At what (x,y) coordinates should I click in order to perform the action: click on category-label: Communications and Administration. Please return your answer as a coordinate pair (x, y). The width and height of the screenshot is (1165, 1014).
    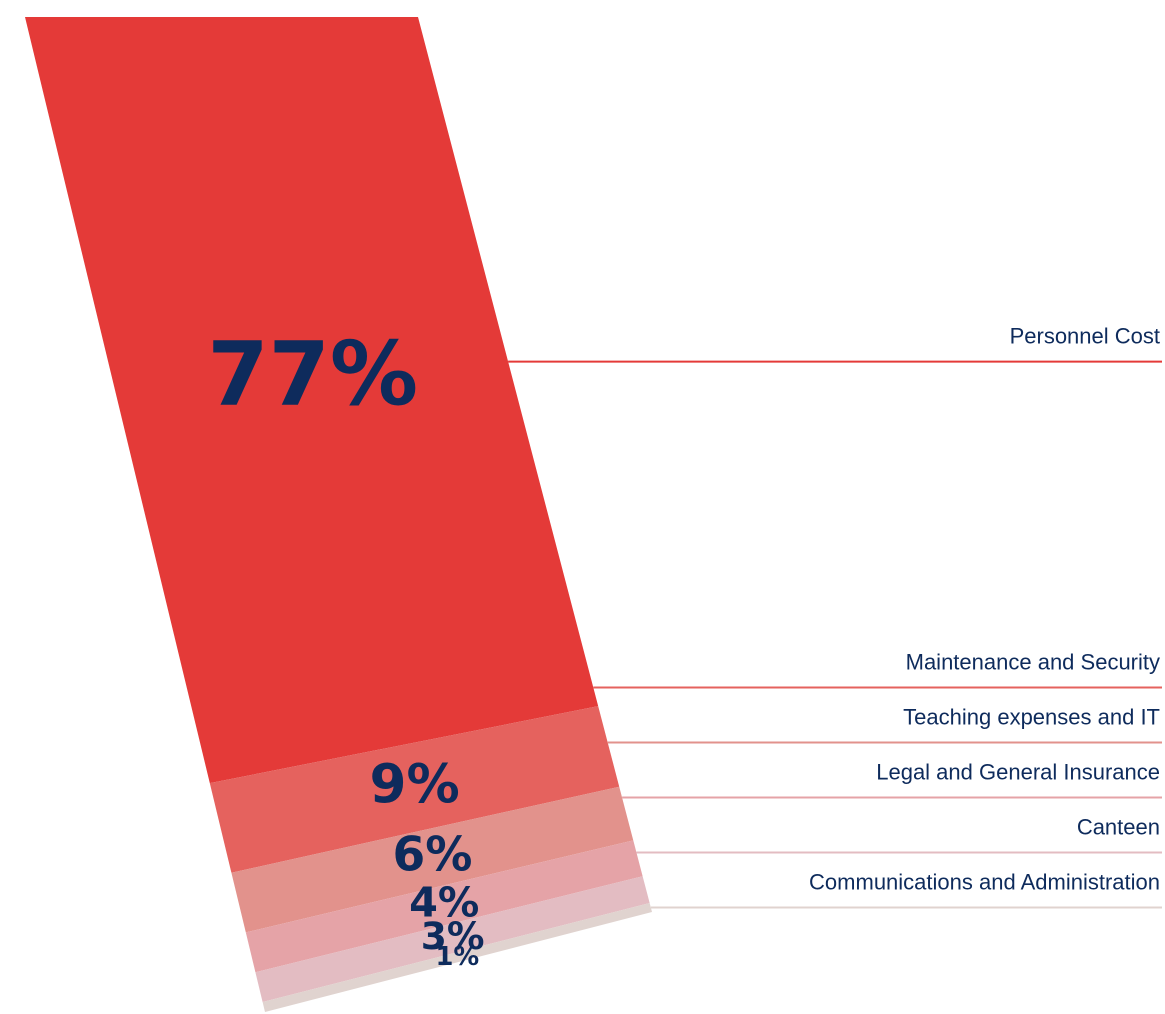
    Looking at the image, I should click on (984, 882).